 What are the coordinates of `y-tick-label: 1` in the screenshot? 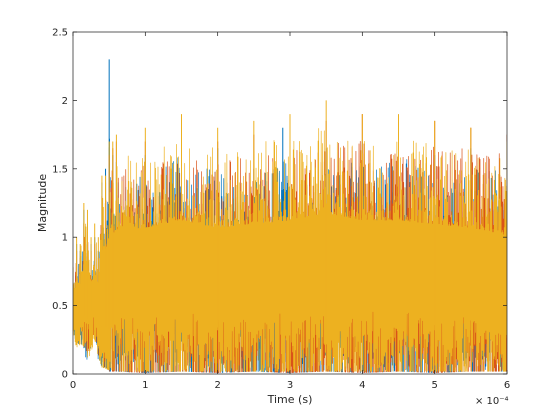 It's located at (65, 238).